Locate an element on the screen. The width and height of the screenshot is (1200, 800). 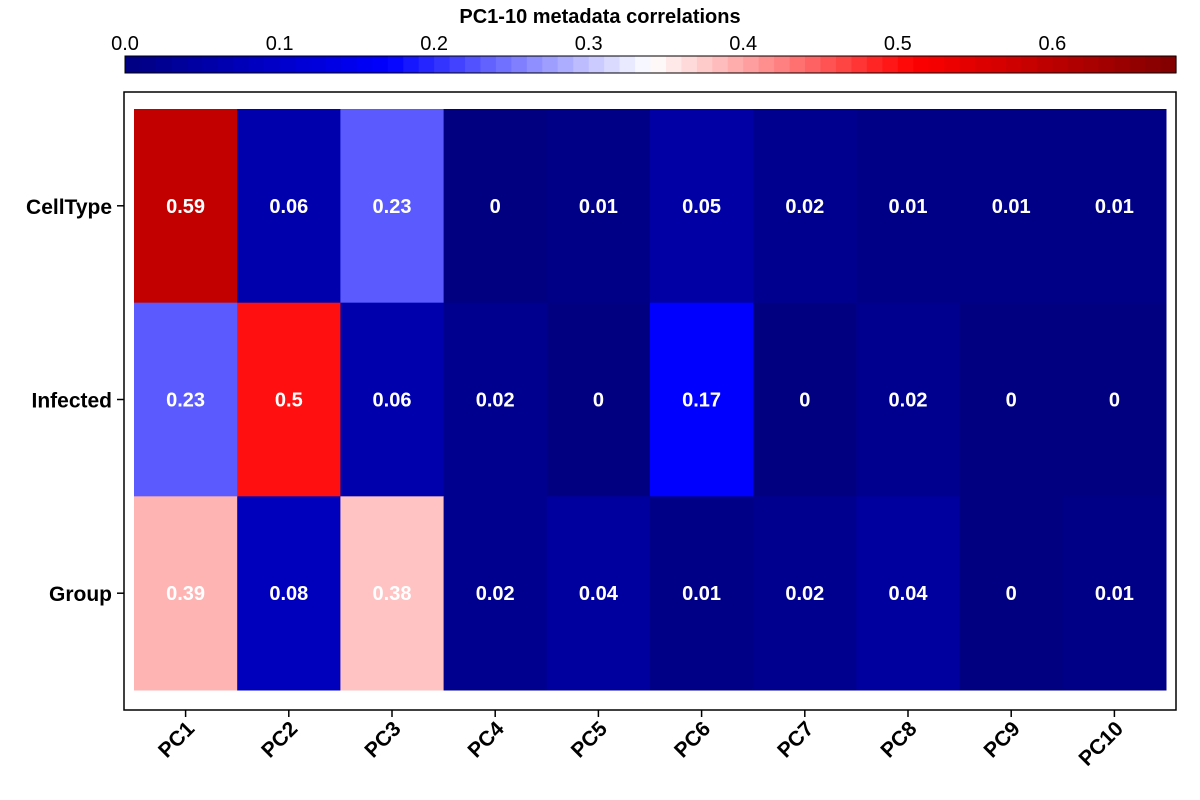
cell-value-label: 0.08 is located at coordinates (288, 594).